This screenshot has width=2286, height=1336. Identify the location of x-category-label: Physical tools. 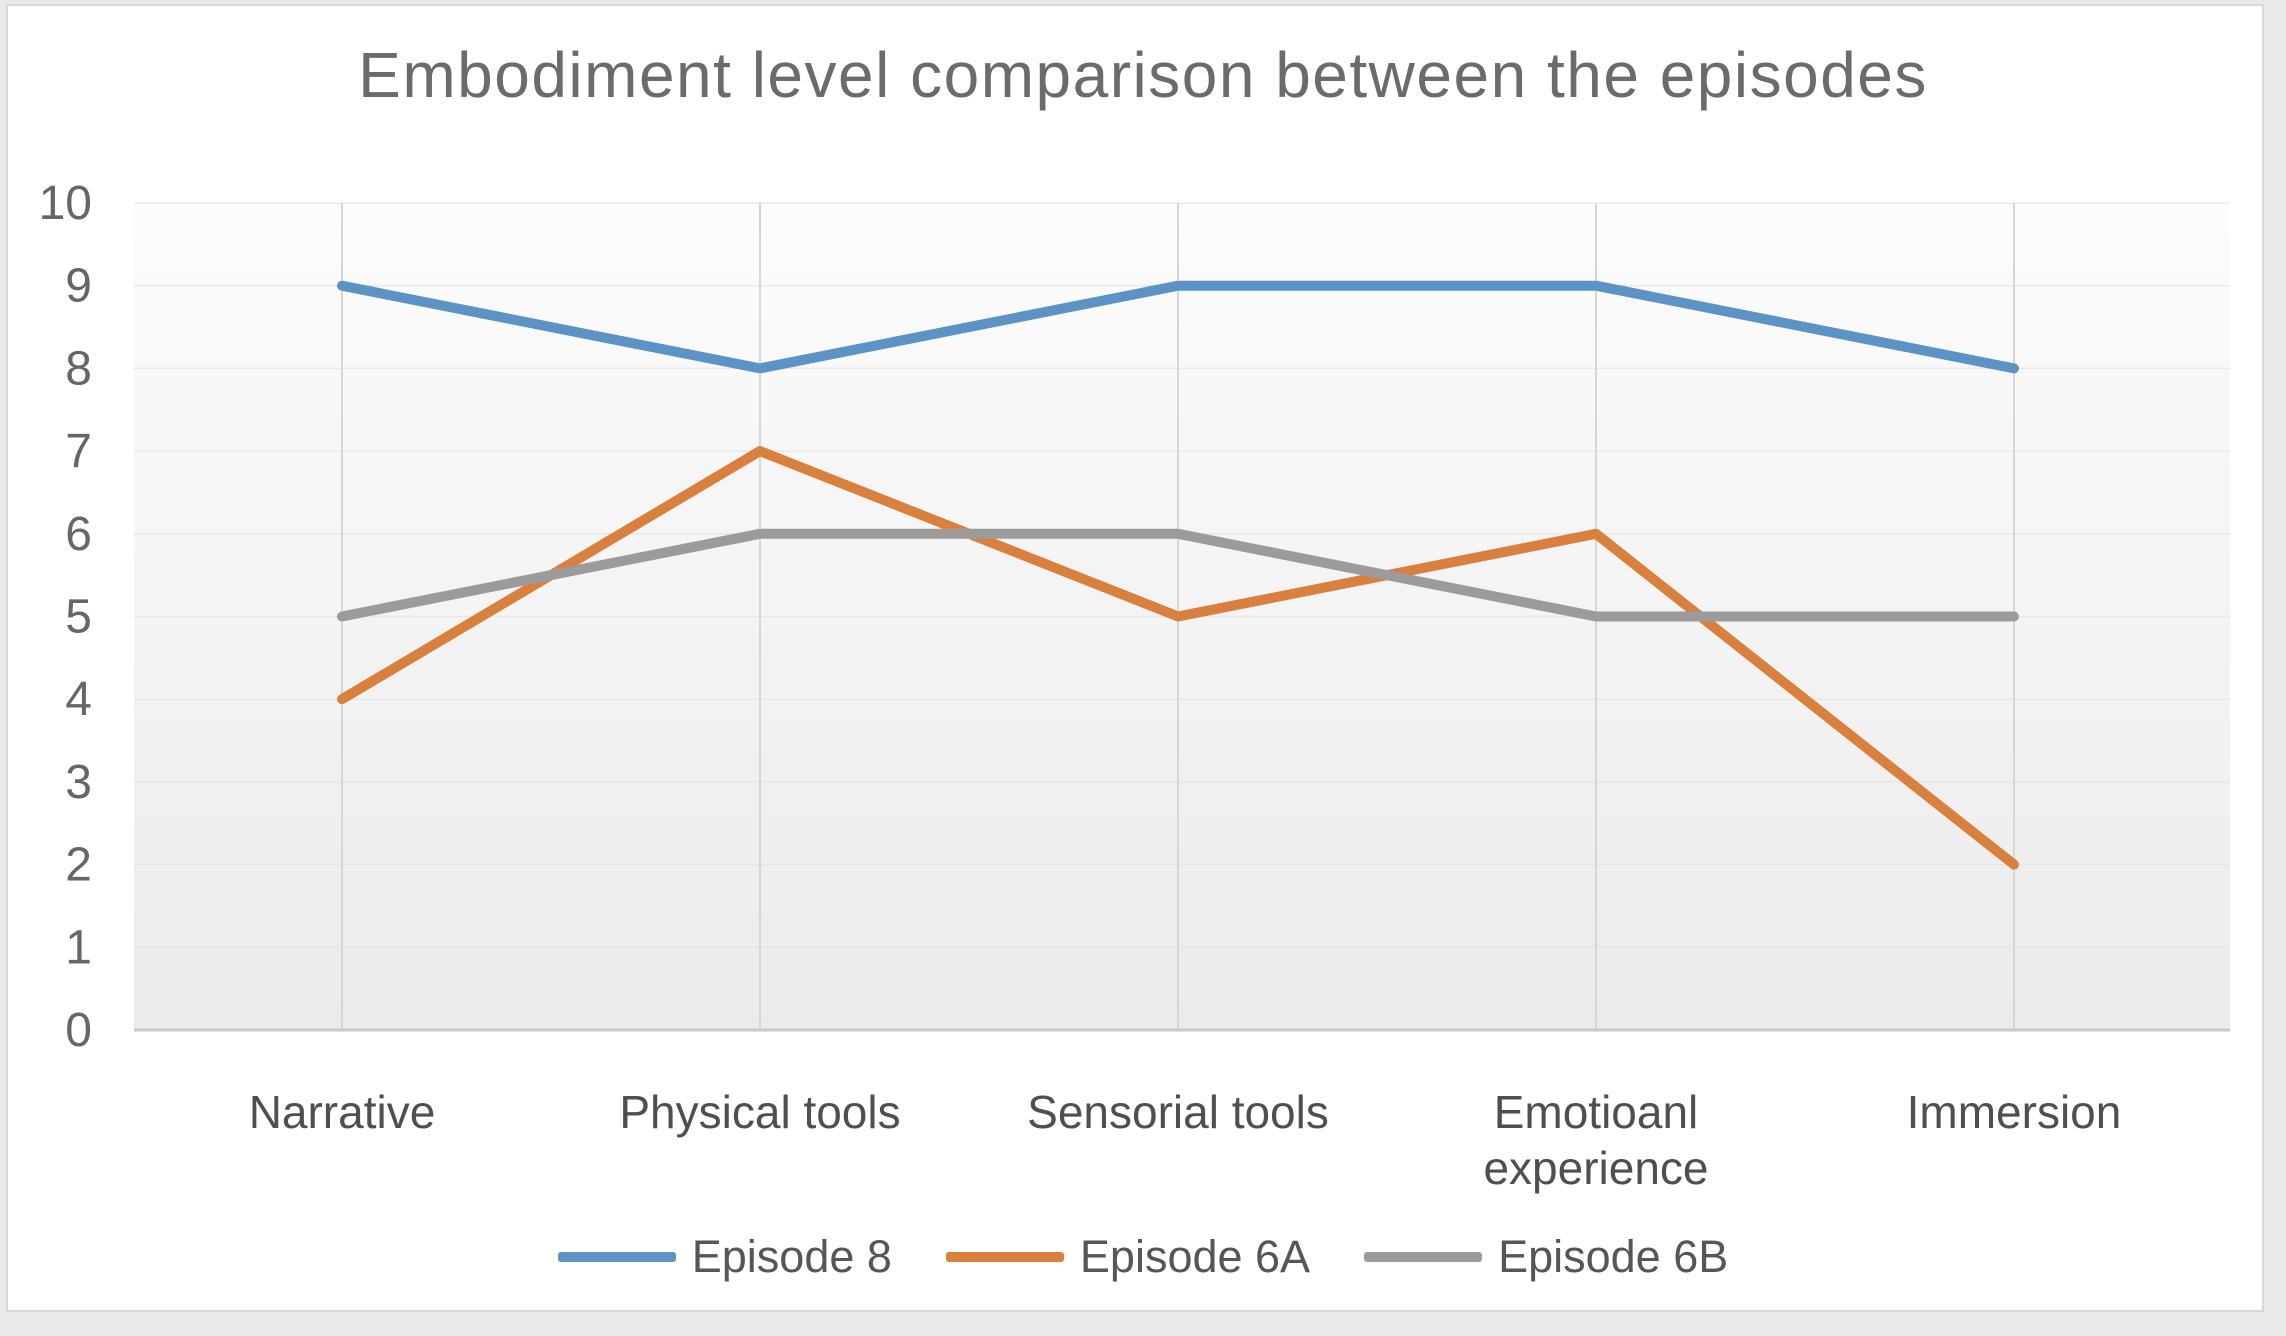
(759, 1112).